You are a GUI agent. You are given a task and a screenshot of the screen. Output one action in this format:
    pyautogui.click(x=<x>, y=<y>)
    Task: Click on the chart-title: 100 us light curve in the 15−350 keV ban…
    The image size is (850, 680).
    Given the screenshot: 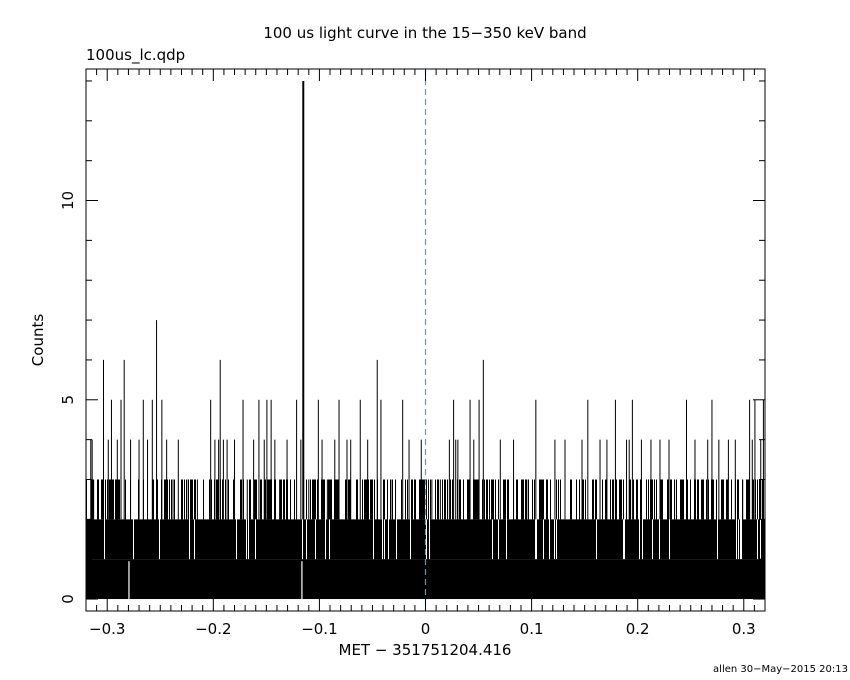 What is the action you would take?
    pyautogui.click(x=424, y=33)
    